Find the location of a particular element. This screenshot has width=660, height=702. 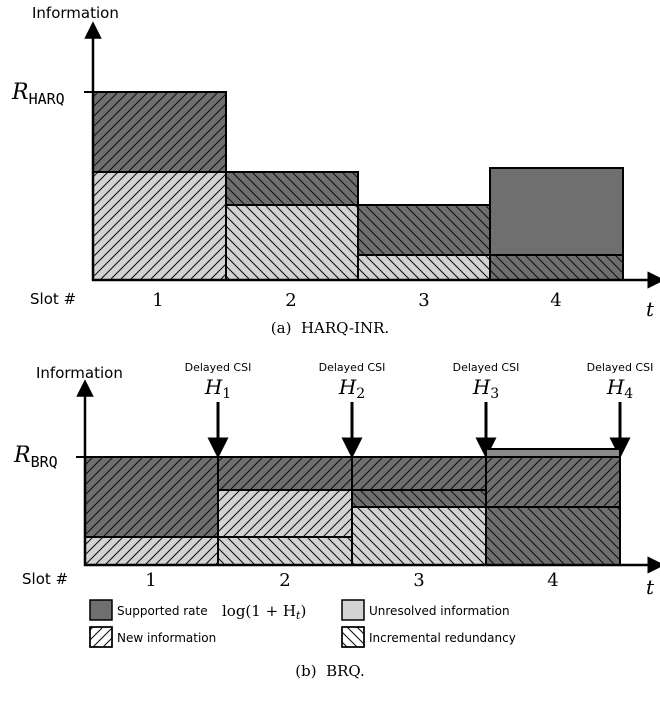

csi-1-label: Delayed CSI is located at coordinates (218, 367).